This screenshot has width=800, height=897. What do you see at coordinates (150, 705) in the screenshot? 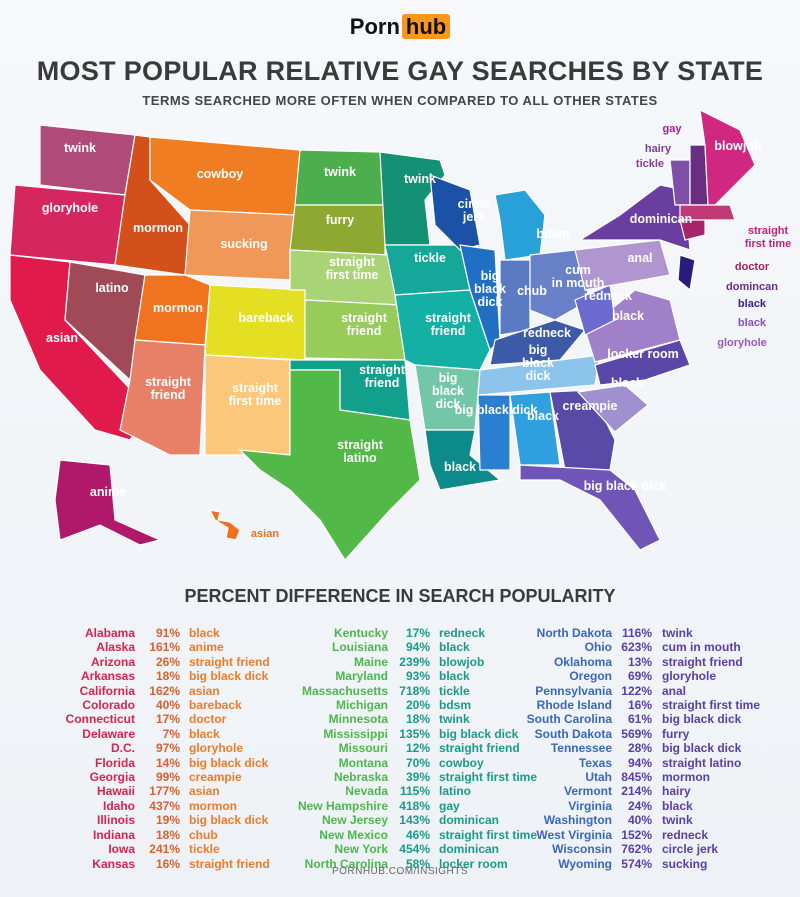
I see `table-row: Colorado 40% bareback` at bounding box center [150, 705].